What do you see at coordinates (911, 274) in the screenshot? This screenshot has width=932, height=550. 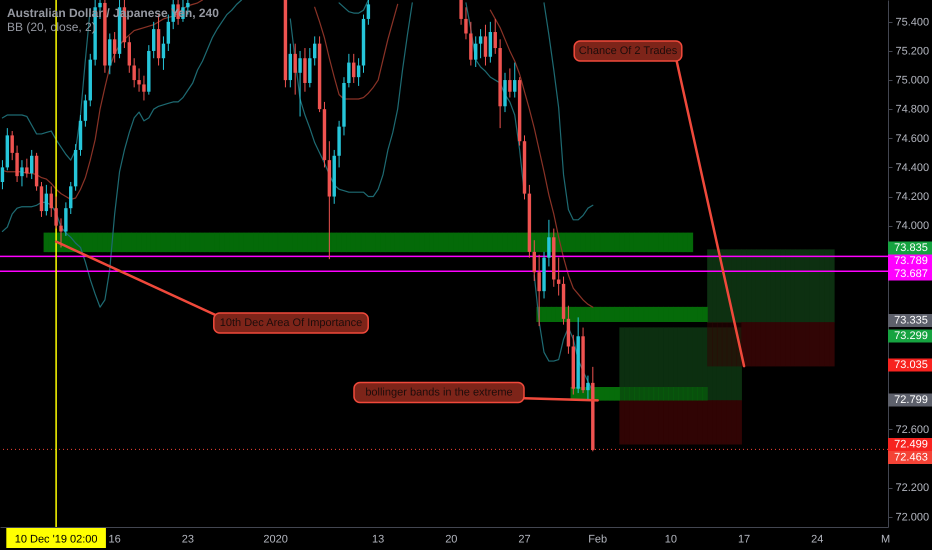 I see `ref-line-label: 73.687` at bounding box center [911, 274].